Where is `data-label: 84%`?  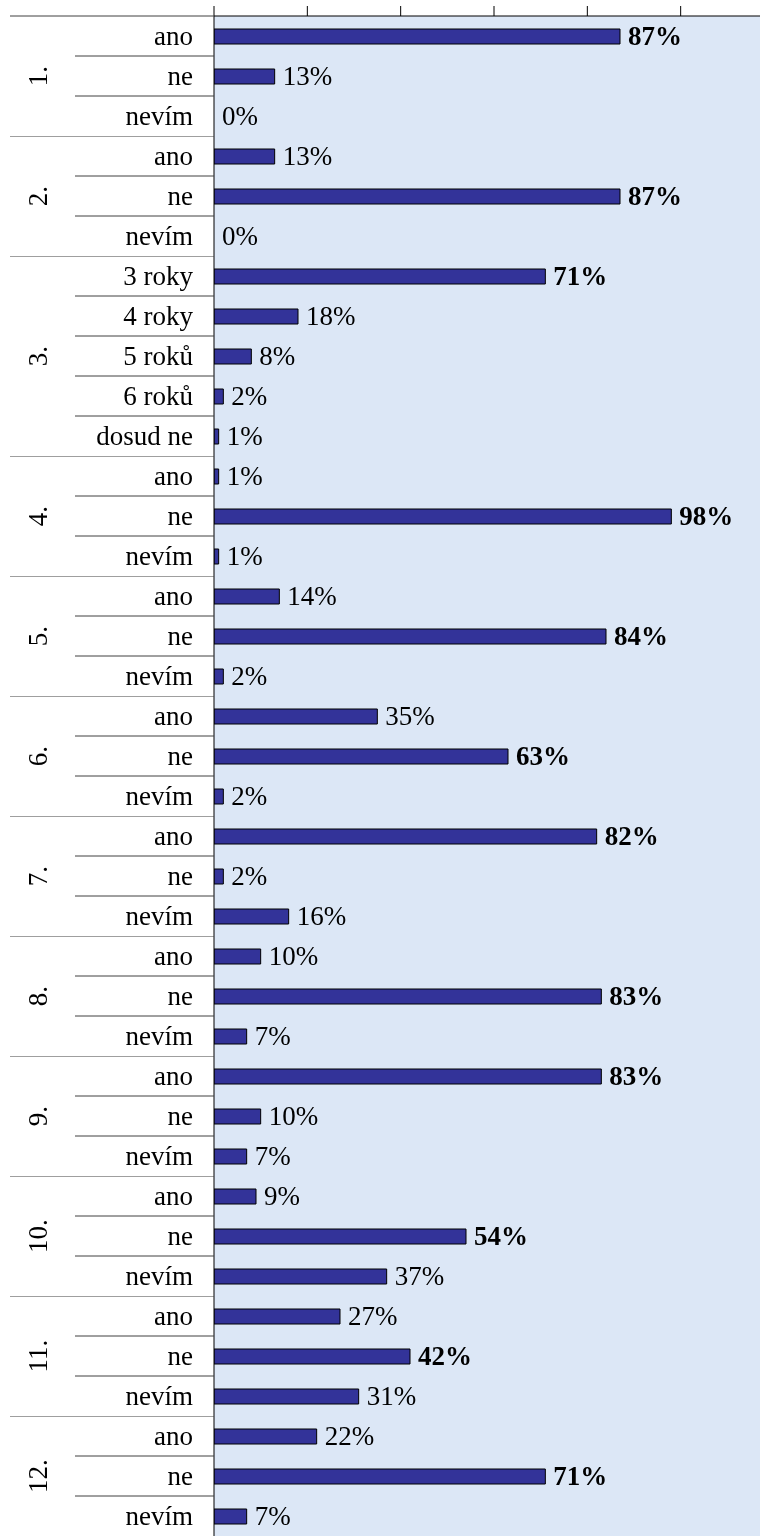
data-label: 84% is located at coordinates (641, 636).